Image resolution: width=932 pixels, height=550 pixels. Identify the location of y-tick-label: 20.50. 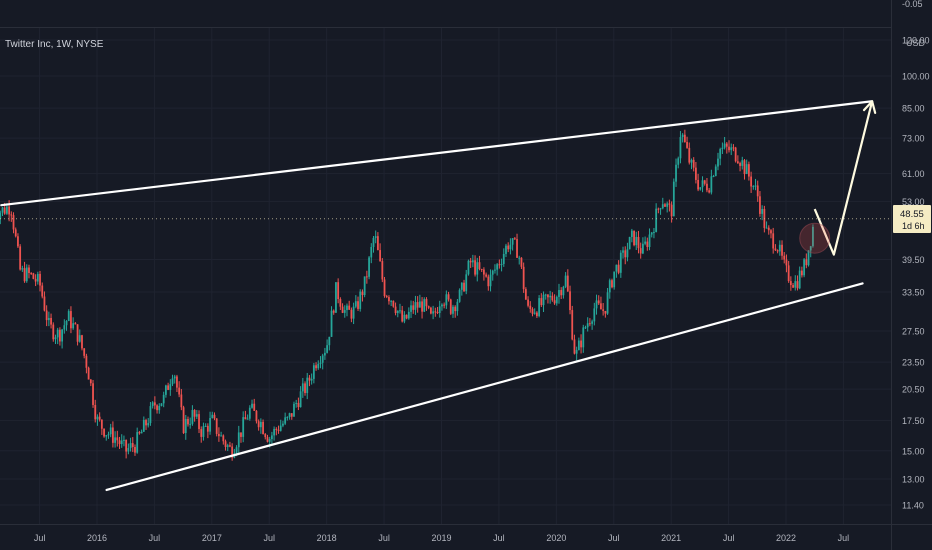
(913, 390).